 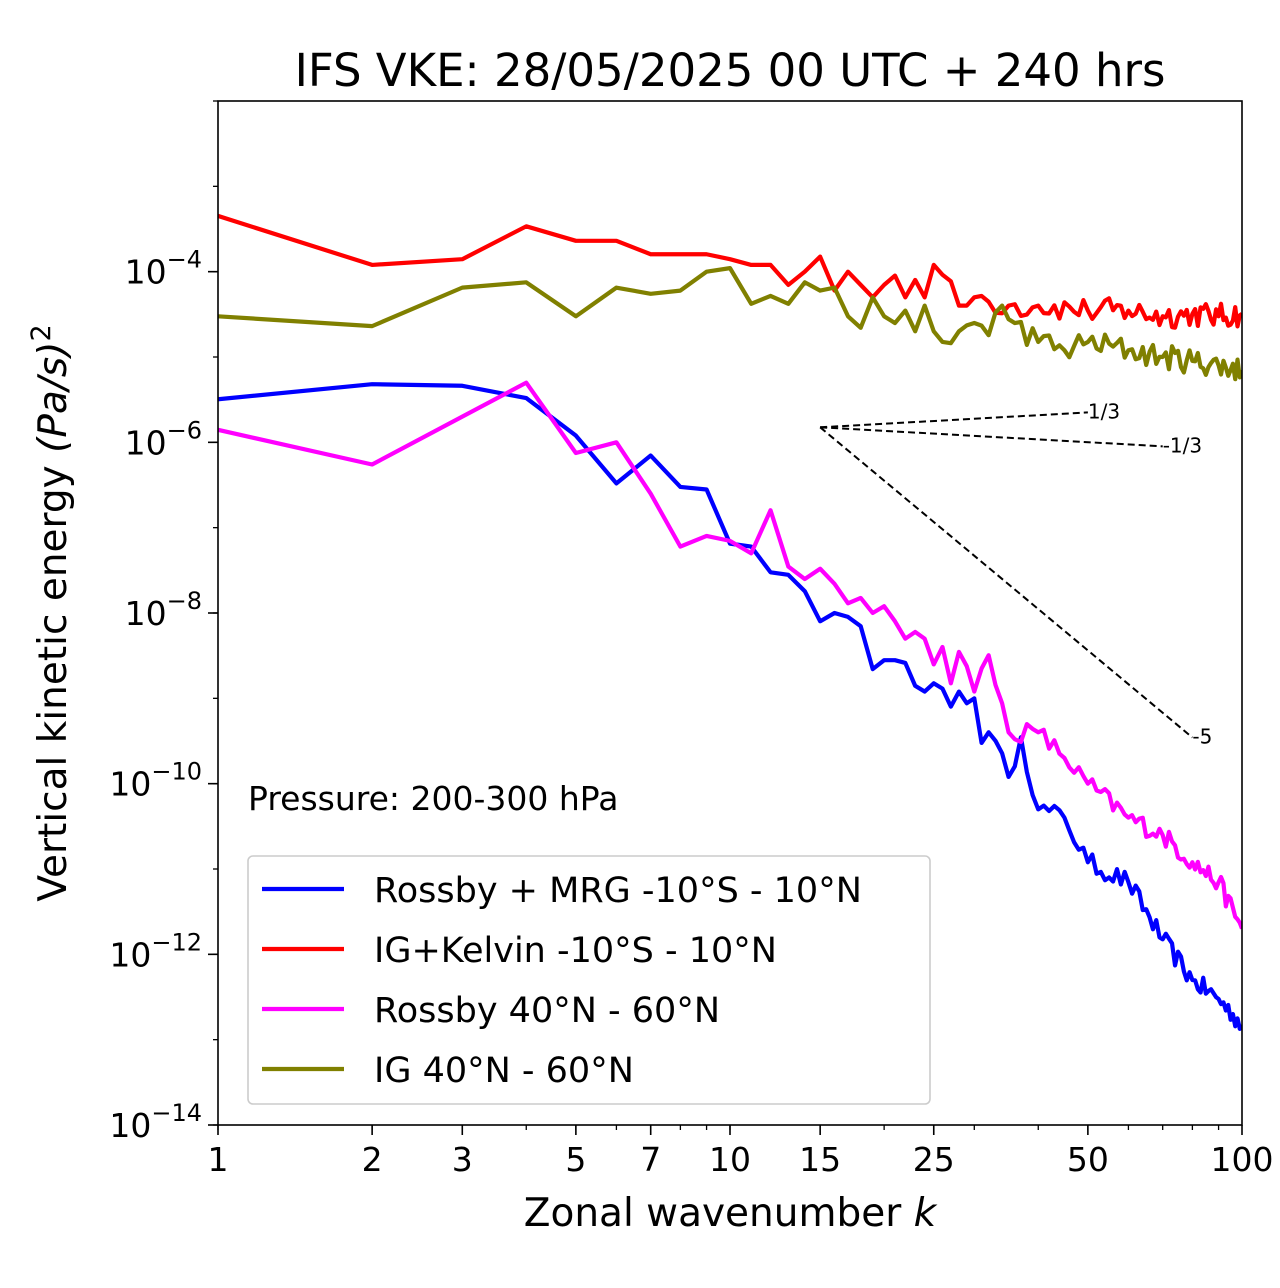 I want to click on pressure-annotation: Pressure: 200-300 hPa, so click(x=433, y=798).